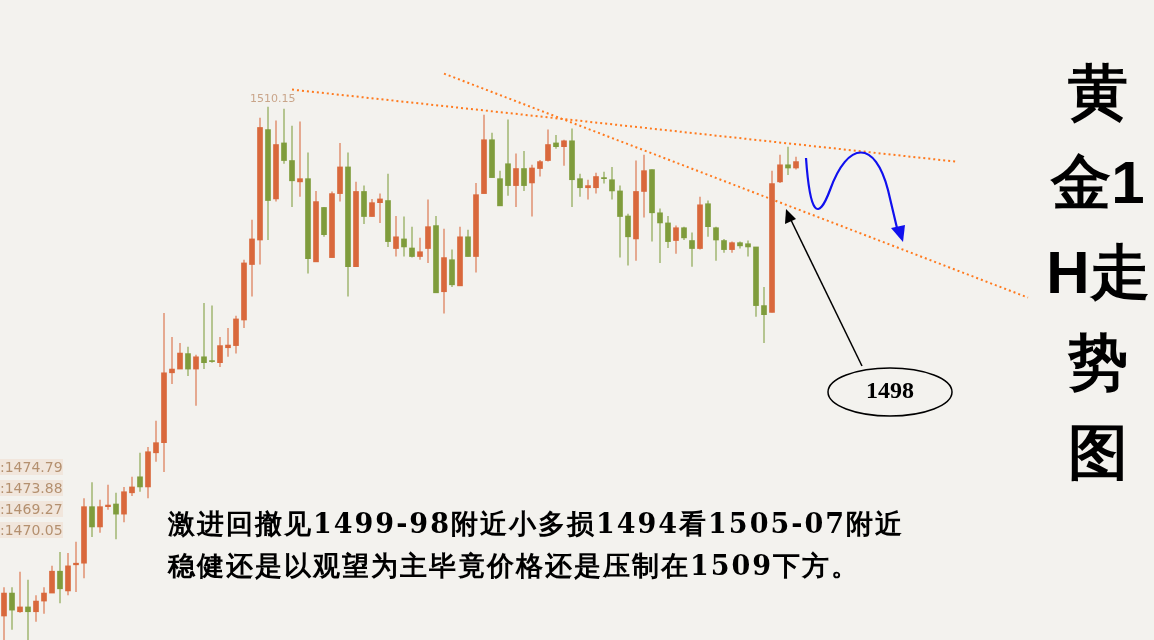 The image size is (1154, 640). What do you see at coordinates (890, 390) in the screenshot?
I see `annotation: 1498` at bounding box center [890, 390].